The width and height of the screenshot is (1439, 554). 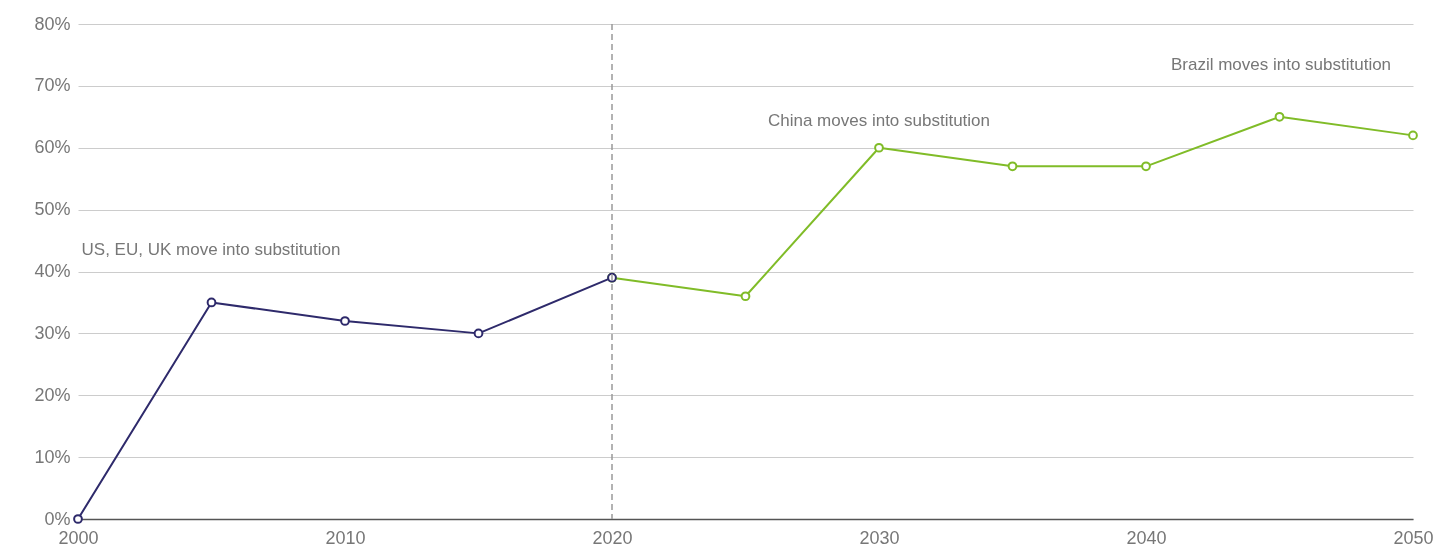 I want to click on x-tick-label: 2030, so click(x=879, y=537).